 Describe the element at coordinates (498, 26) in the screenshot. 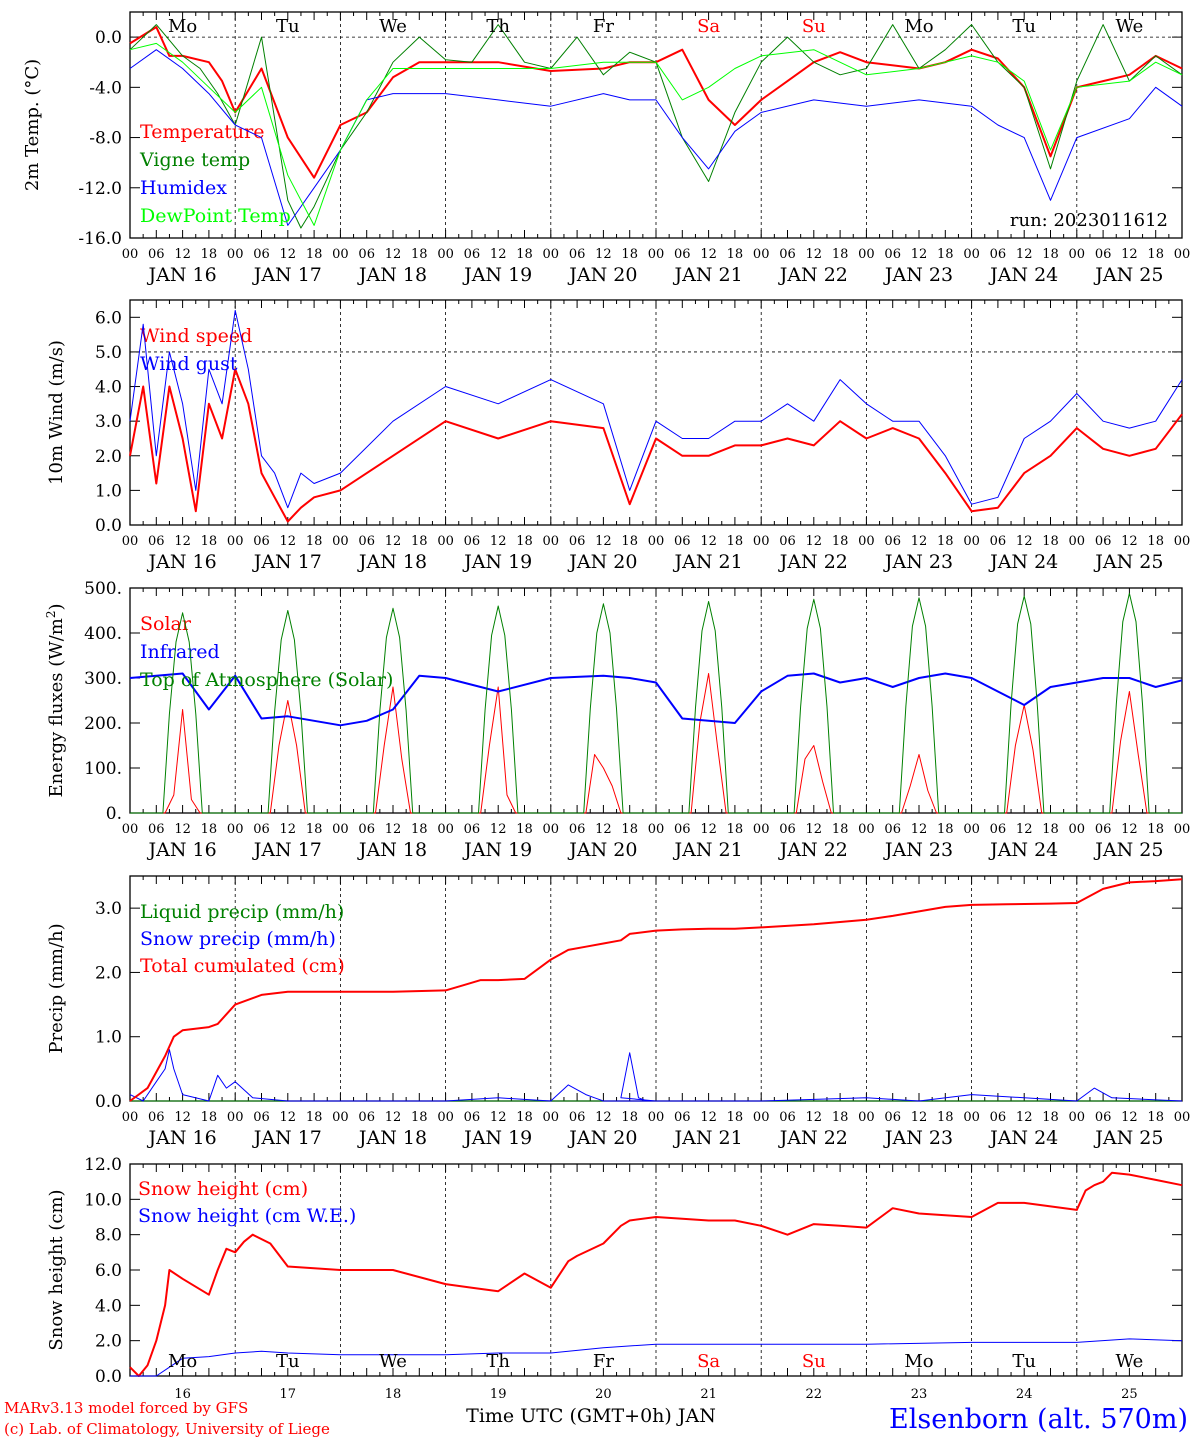

I see `weekday-label: Th` at that location.